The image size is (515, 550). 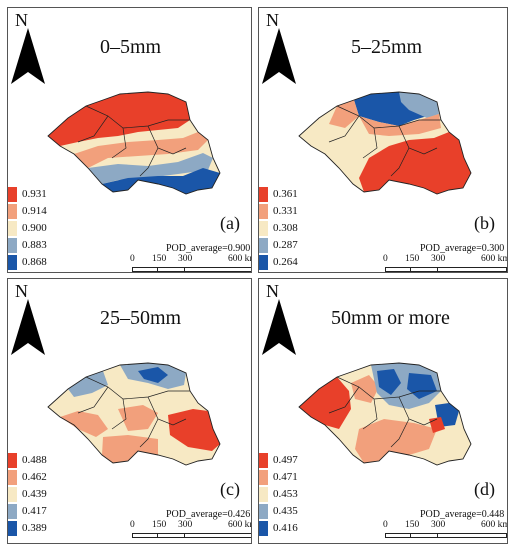 I want to click on legend-item: 0.308, so click(x=289, y=227).